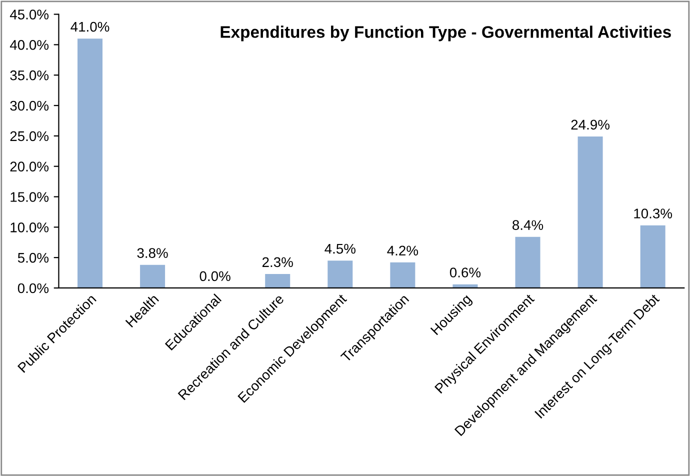  What do you see at coordinates (90, 27) in the screenshot?
I see `data-label: 41.0%` at bounding box center [90, 27].